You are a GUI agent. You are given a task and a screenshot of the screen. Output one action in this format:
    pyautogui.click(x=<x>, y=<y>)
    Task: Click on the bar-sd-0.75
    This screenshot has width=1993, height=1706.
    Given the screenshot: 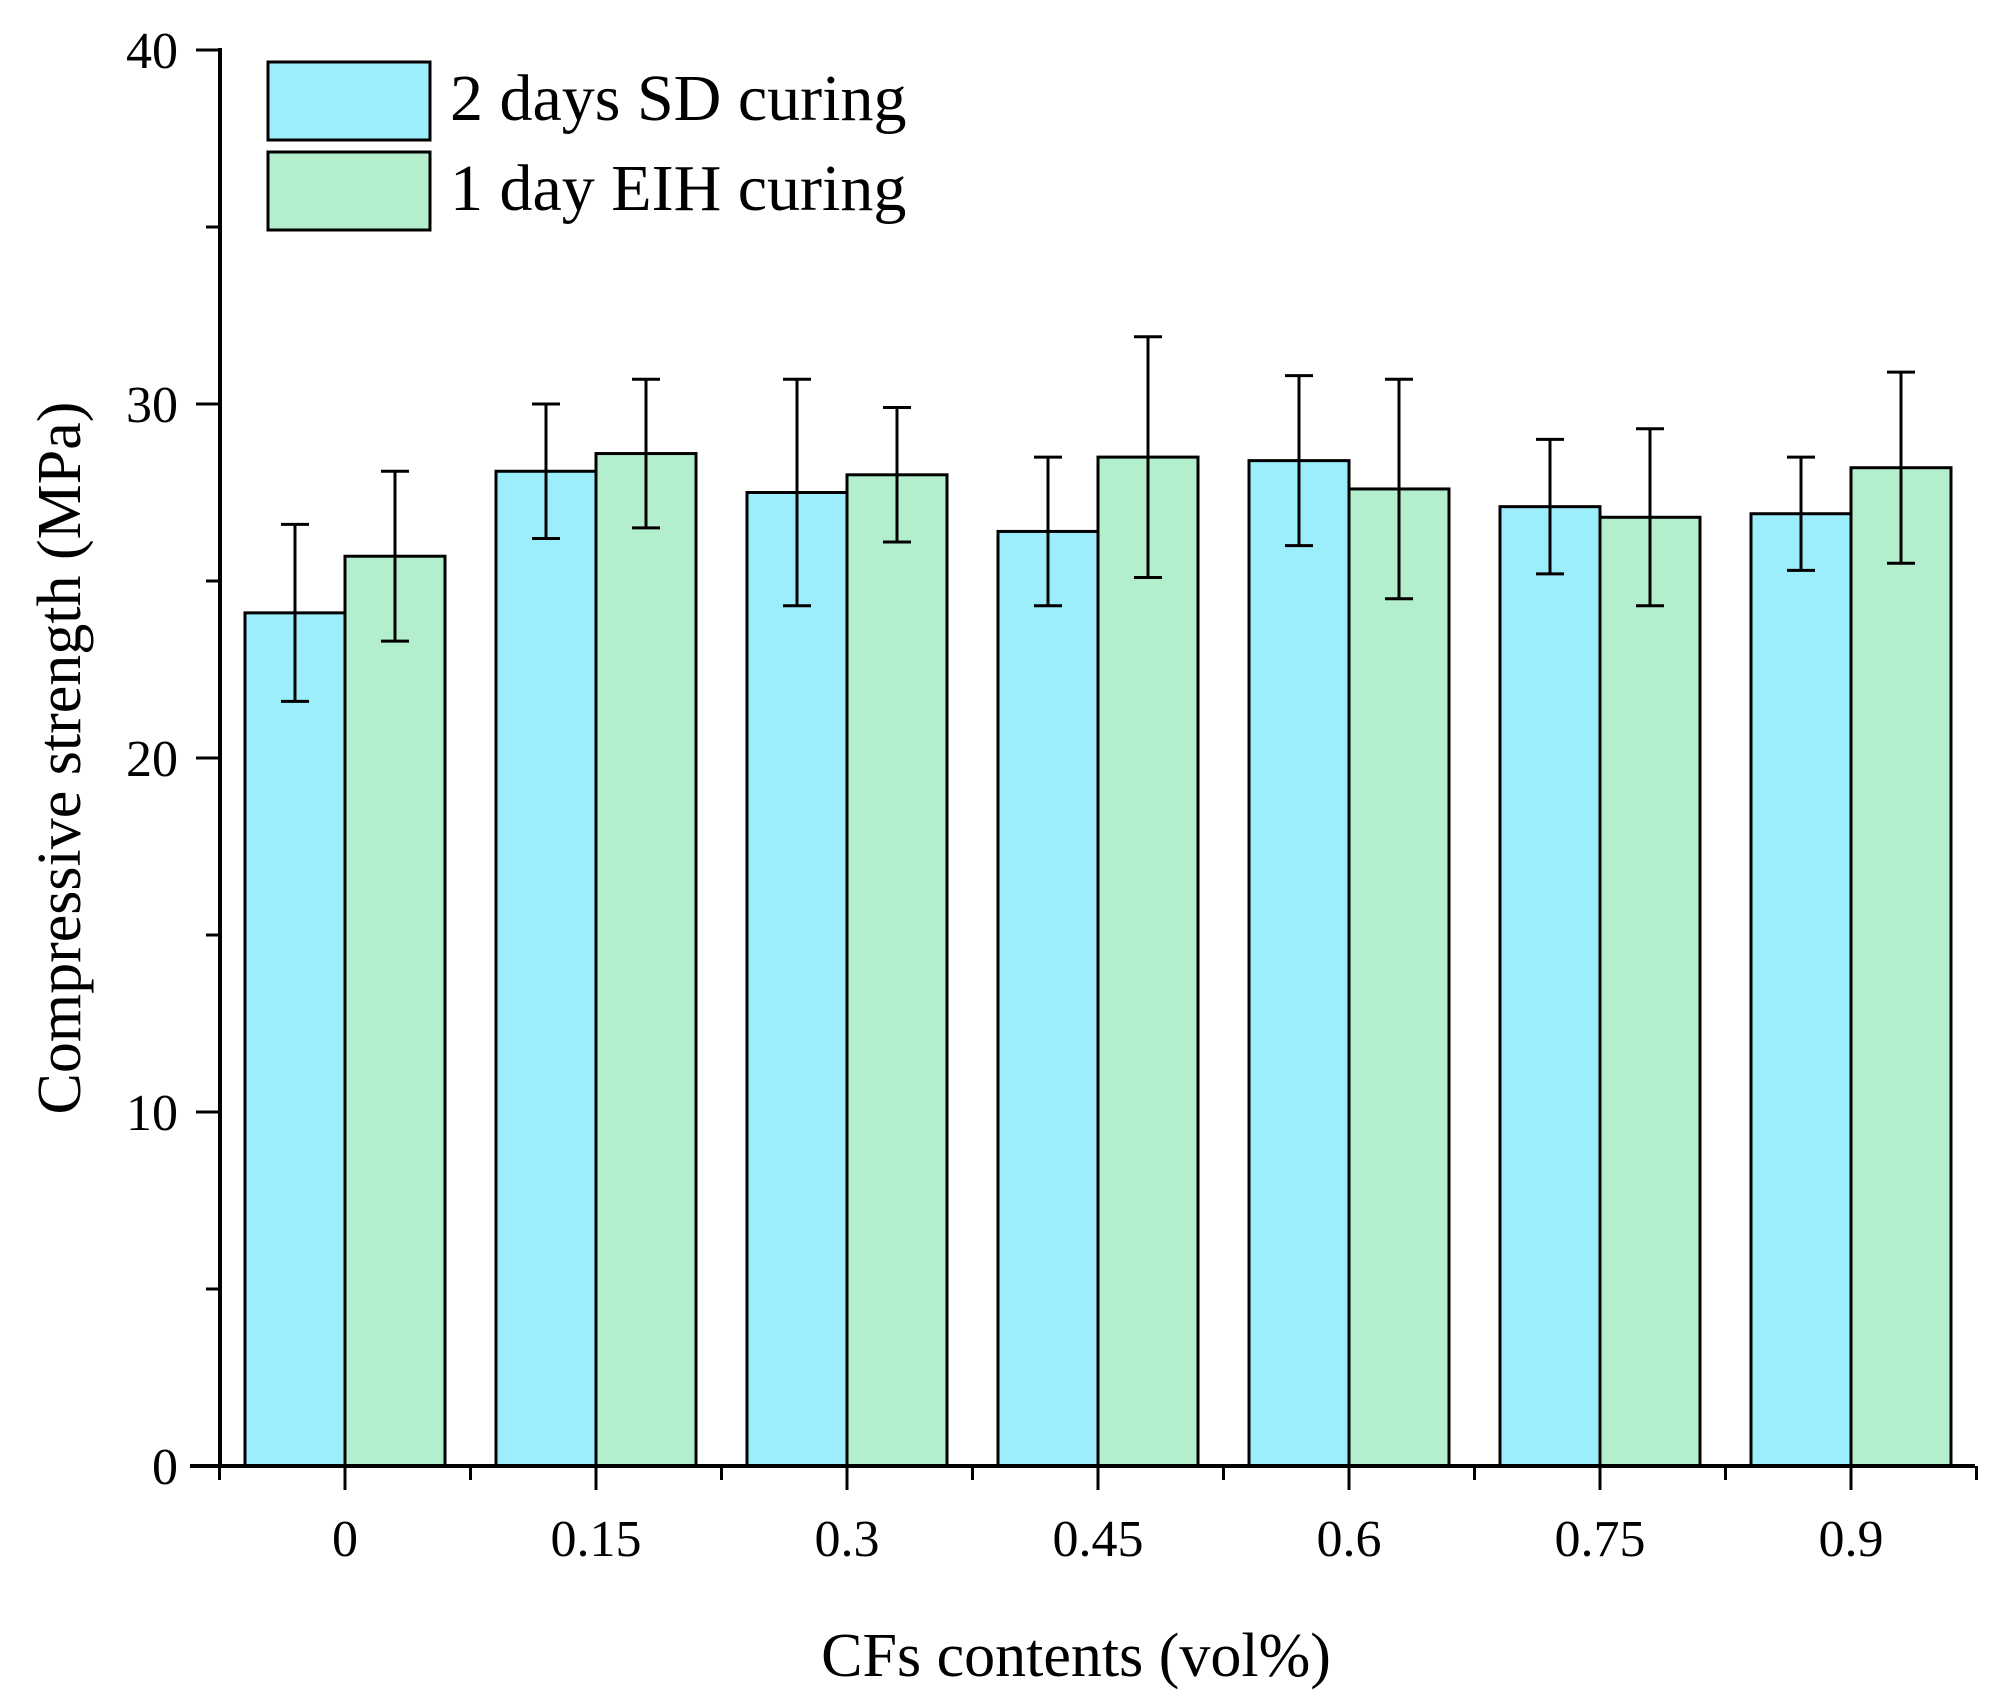 What is the action you would take?
    pyautogui.click(x=1550, y=986)
    